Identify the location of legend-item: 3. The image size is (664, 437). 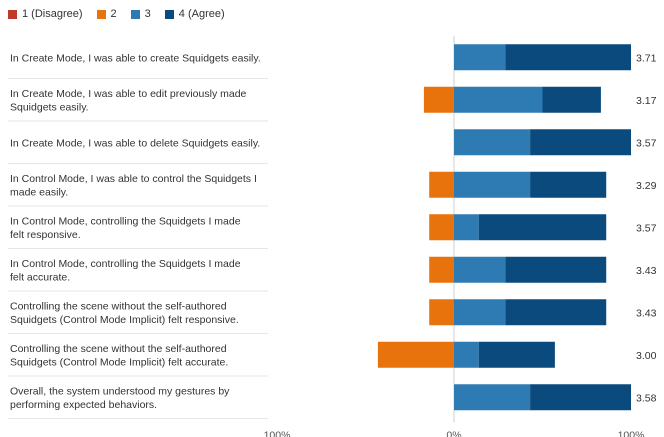
(140, 14).